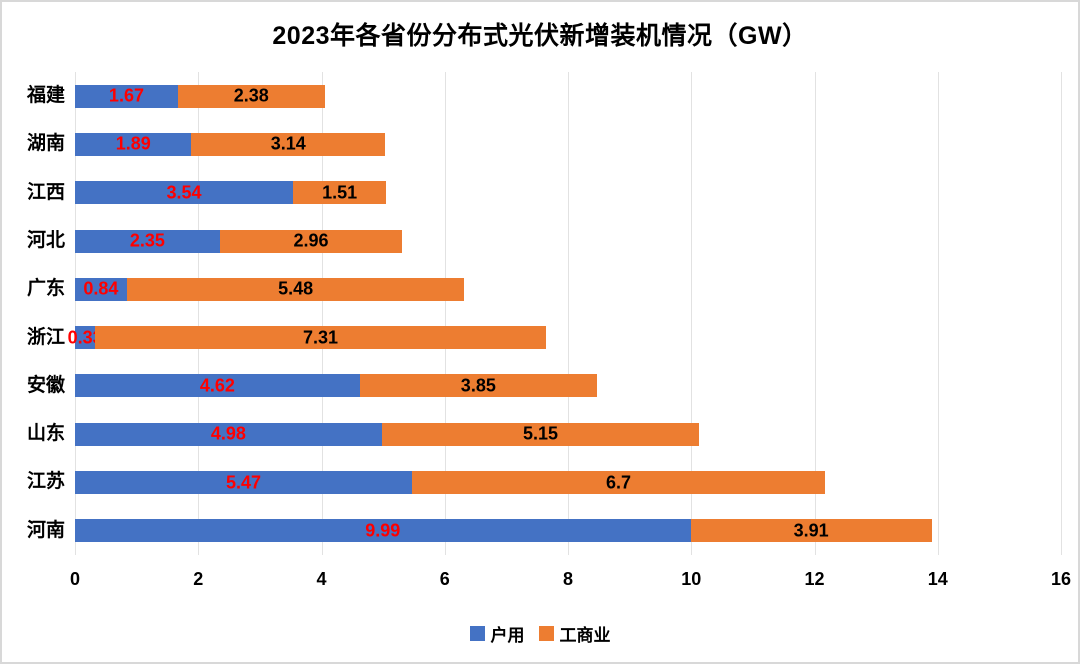  I want to click on value-label: 4.62, so click(217, 385).